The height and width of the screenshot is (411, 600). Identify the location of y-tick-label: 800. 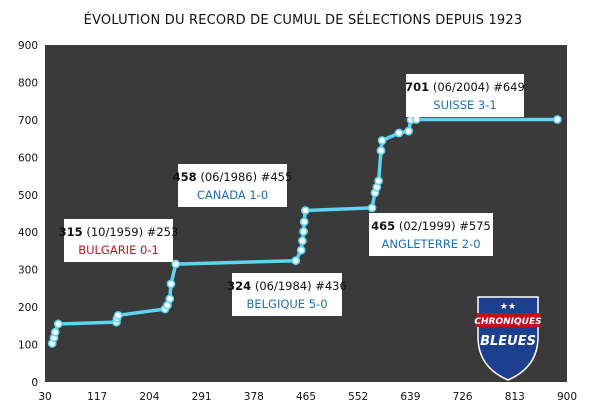
(28, 83).